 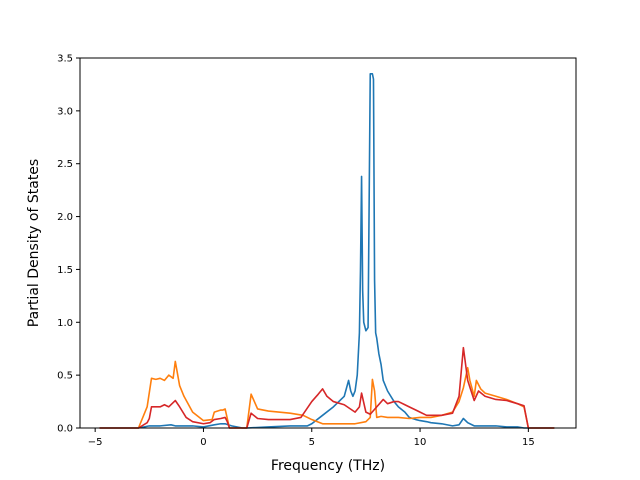 What do you see at coordinates (65, 111) in the screenshot?
I see `y-tick-label: 3.0` at bounding box center [65, 111].